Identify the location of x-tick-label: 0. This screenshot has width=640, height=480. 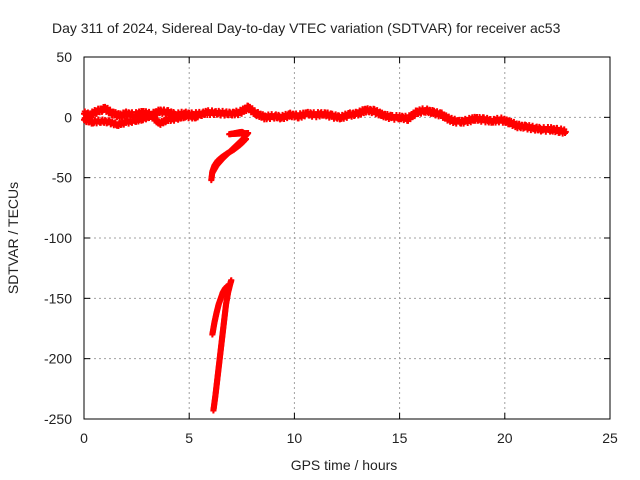
(84, 438).